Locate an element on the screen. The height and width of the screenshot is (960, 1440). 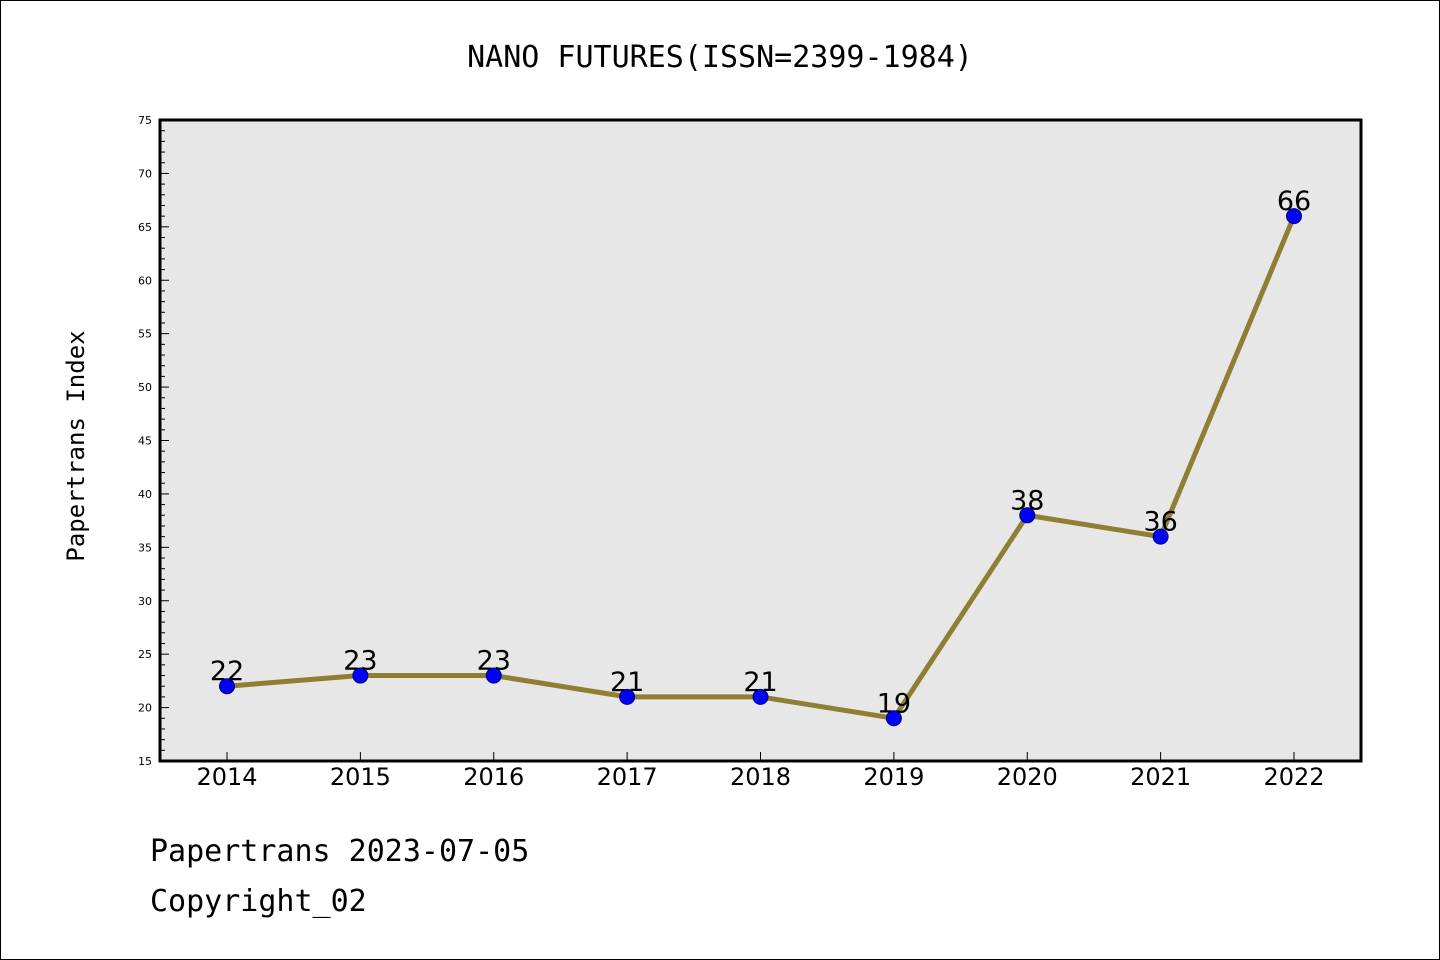
x-tick-label: 2017 is located at coordinates (627, 777).